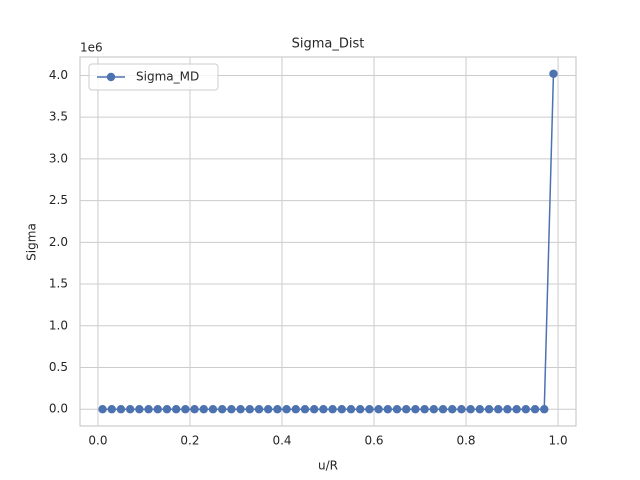  Describe the element at coordinates (58, 367) in the screenshot. I see `y-tick-label: 0.5` at that location.